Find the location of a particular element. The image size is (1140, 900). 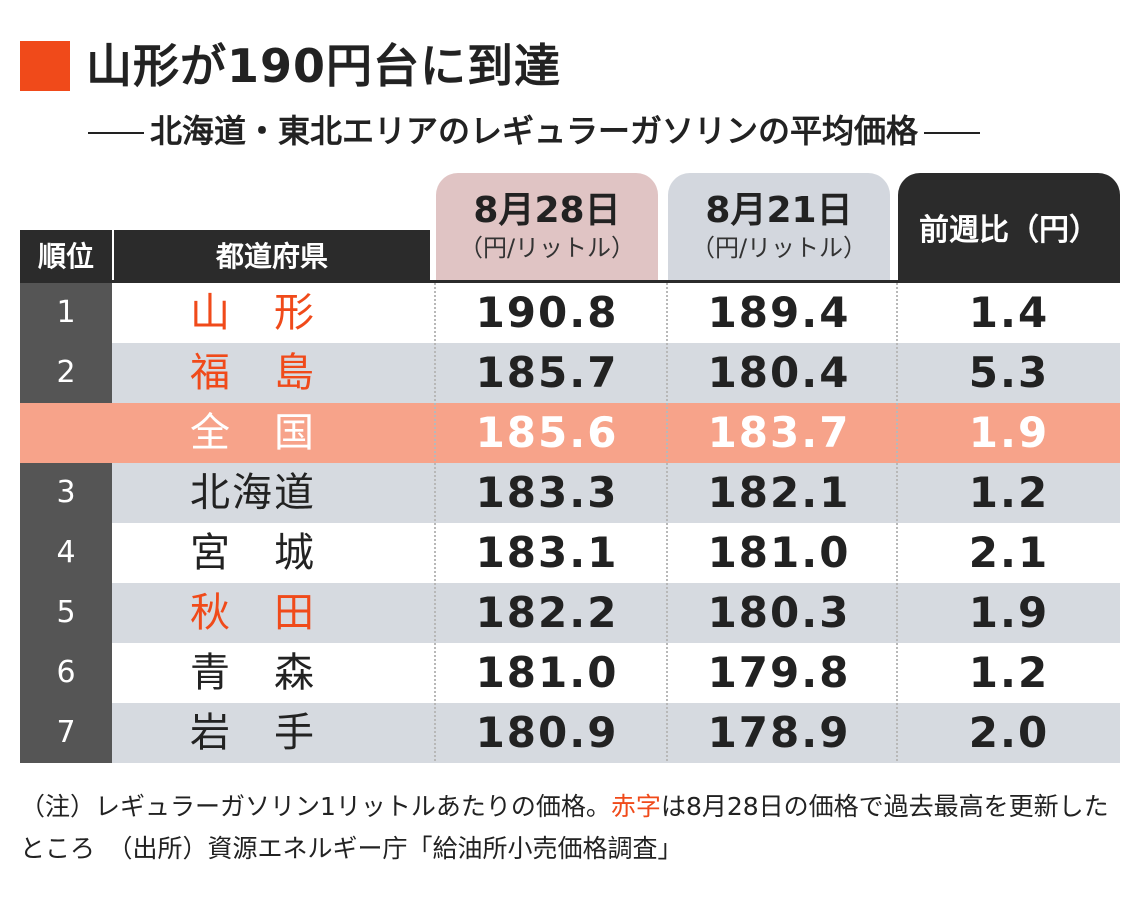

prefecture-cell: 宮 城 is located at coordinates (253, 553).